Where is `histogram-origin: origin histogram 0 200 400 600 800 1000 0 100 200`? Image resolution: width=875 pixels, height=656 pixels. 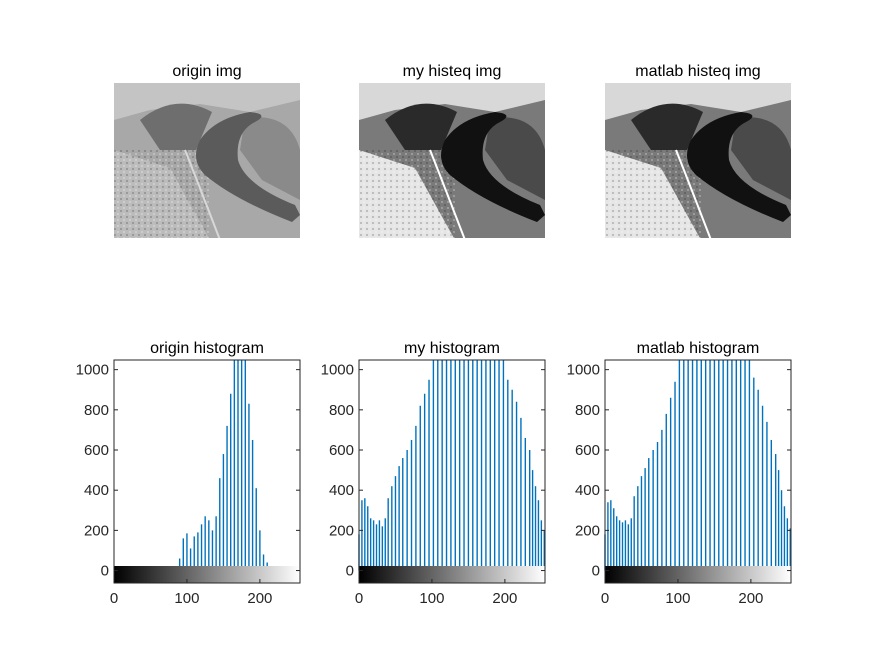 histogram-origin: origin histogram 0 200 400 600 800 1000 0 100 200 is located at coordinates (188, 473).